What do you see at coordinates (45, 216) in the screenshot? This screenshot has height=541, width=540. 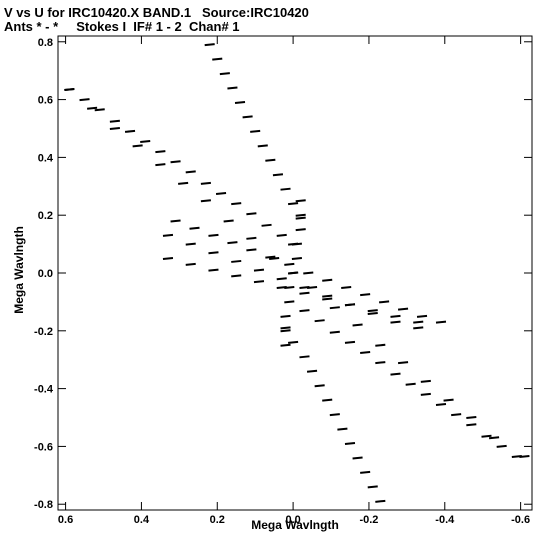 I see `y-tick-label: 0.2` at bounding box center [45, 216].